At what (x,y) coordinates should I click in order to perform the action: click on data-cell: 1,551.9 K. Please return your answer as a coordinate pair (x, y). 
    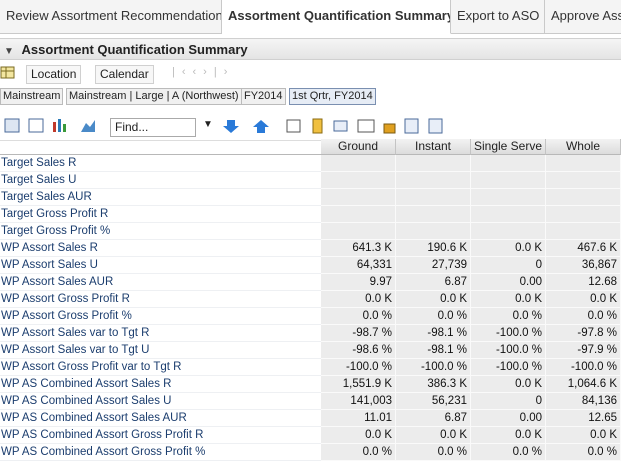
    Looking at the image, I should click on (358, 384).